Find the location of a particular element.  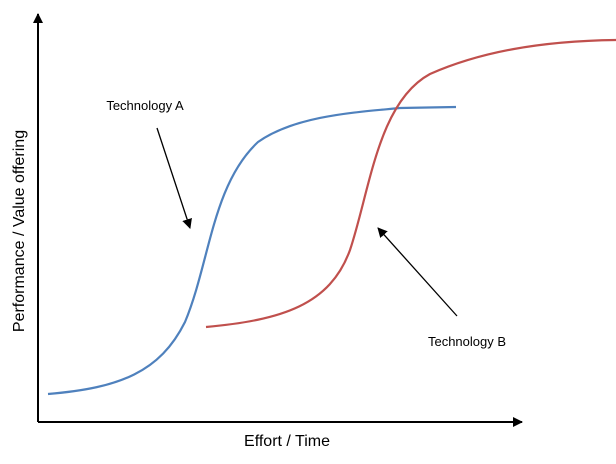

pointer-a is located at coordinates (174, 178).